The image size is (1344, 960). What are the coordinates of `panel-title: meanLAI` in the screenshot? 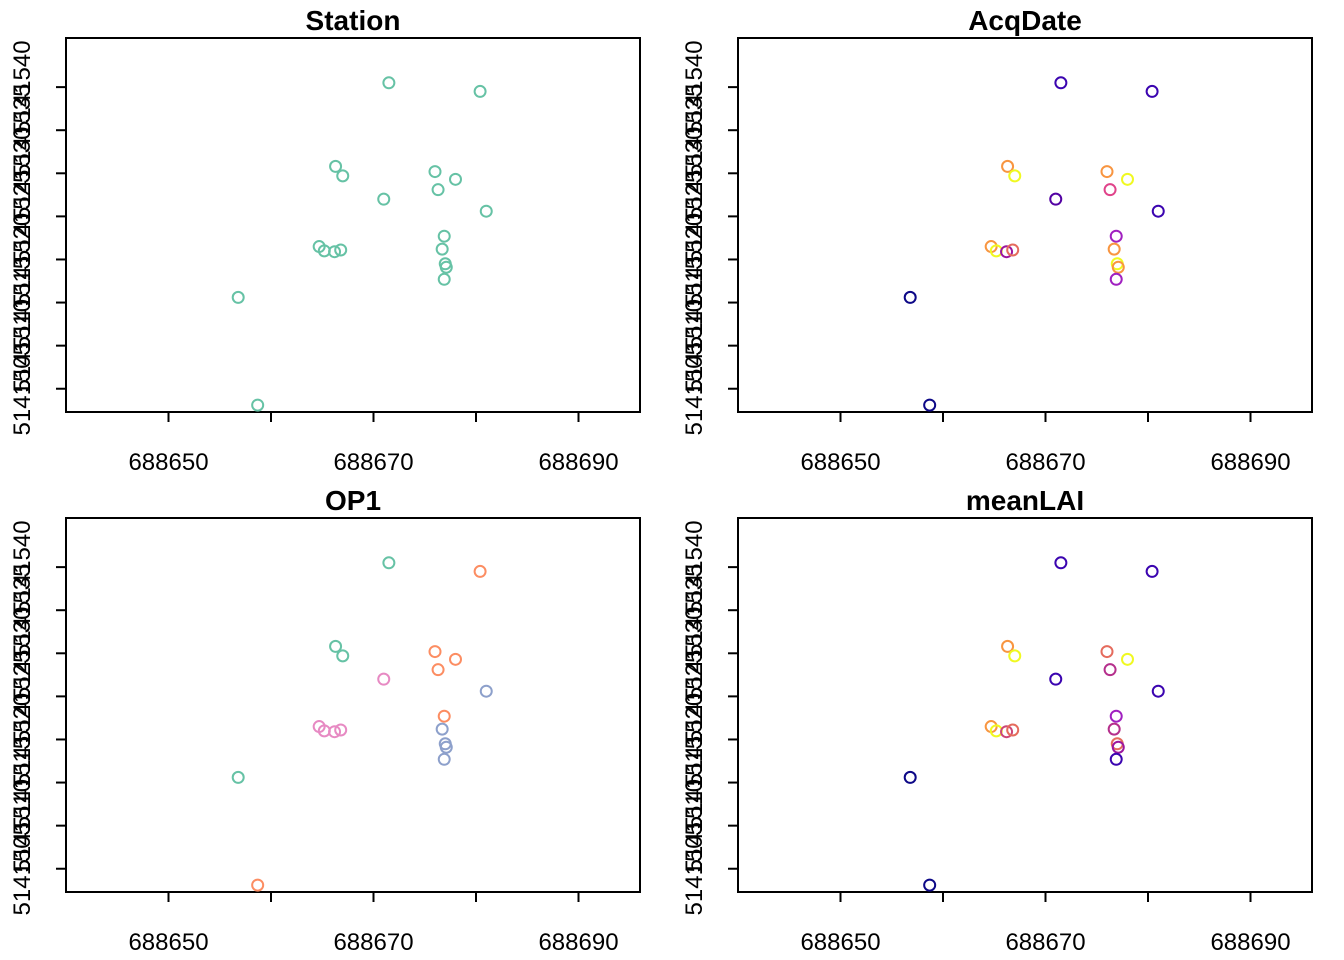 It's located at (1025, 500).